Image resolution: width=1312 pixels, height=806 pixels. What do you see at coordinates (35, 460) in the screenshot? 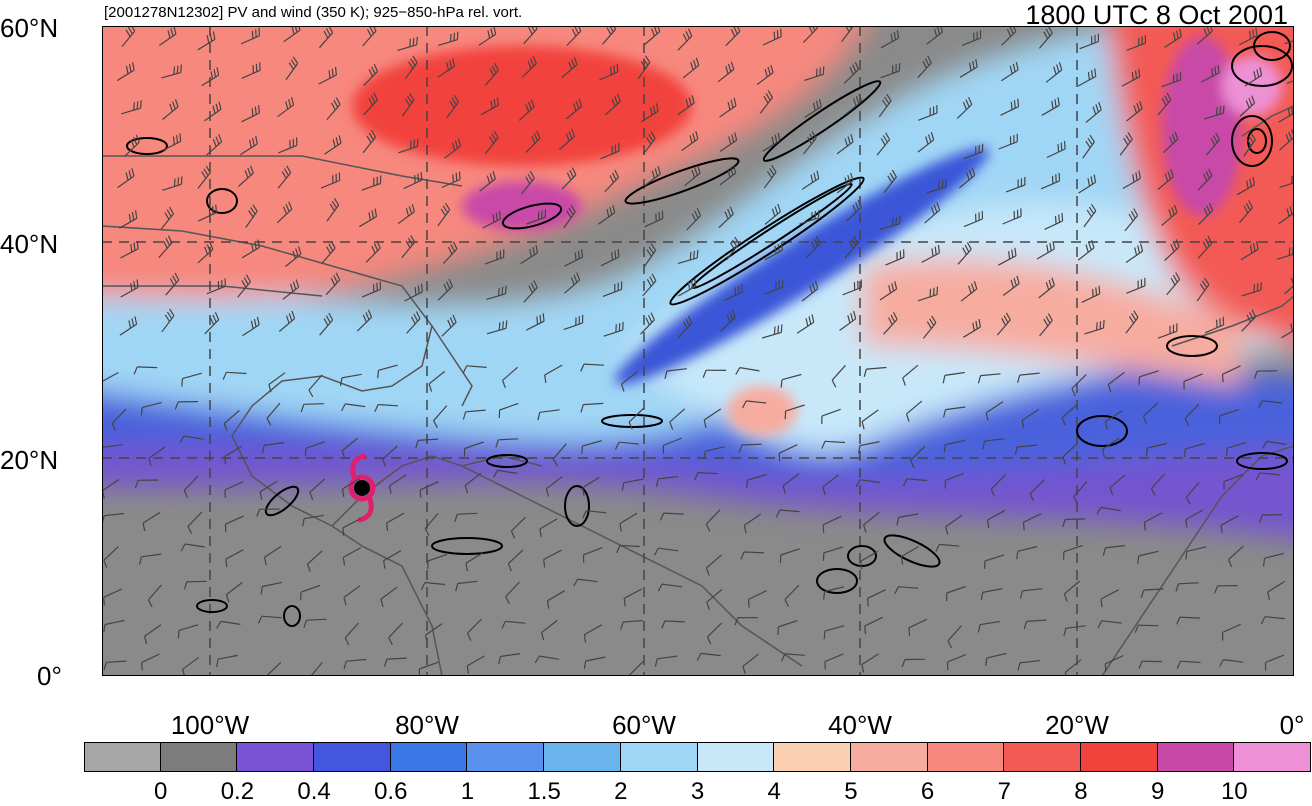
I see `lat-label-20n: 20°N` at bounding box center [35, 460].